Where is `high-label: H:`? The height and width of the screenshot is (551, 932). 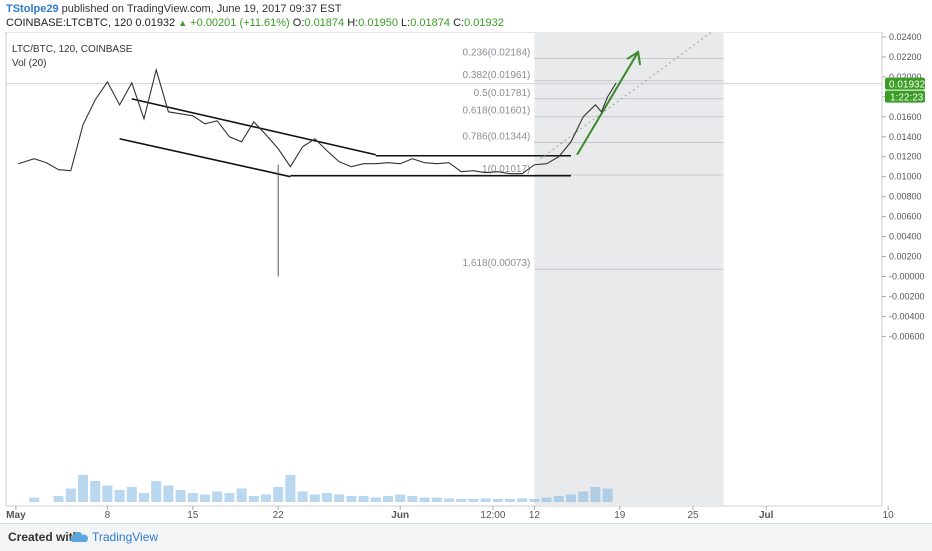
high-label: H: is located at coordinates (353, 23).